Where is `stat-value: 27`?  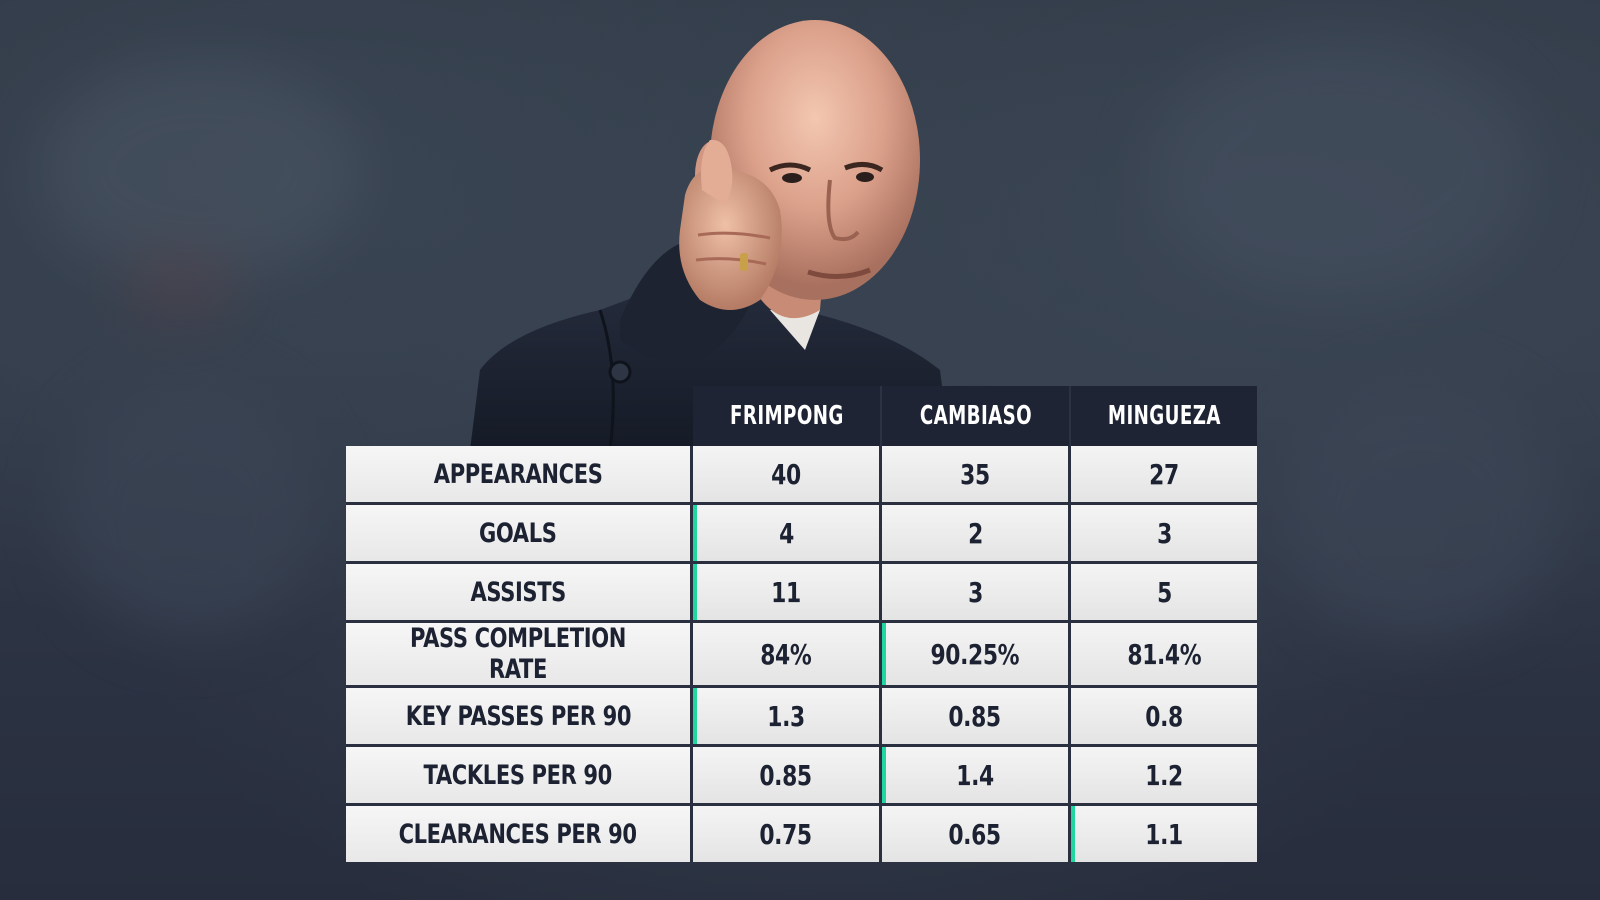
stat-value: 27 is located at coordinates (1164, 475).